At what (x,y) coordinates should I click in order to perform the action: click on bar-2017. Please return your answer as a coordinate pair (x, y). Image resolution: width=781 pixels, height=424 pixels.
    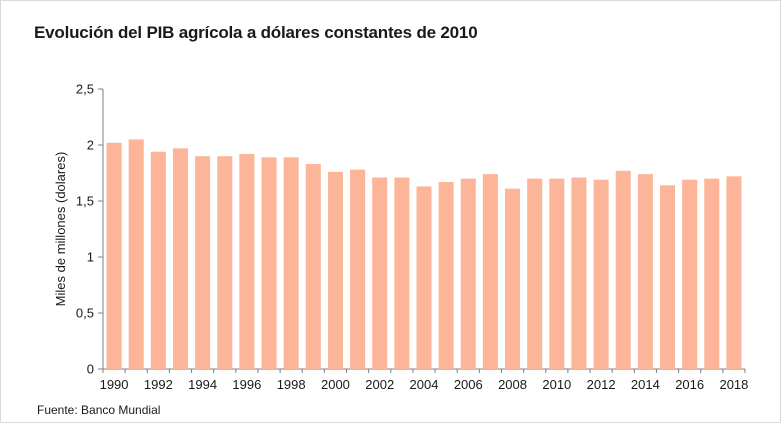
    Looking at the image, I should click on (712, 273).